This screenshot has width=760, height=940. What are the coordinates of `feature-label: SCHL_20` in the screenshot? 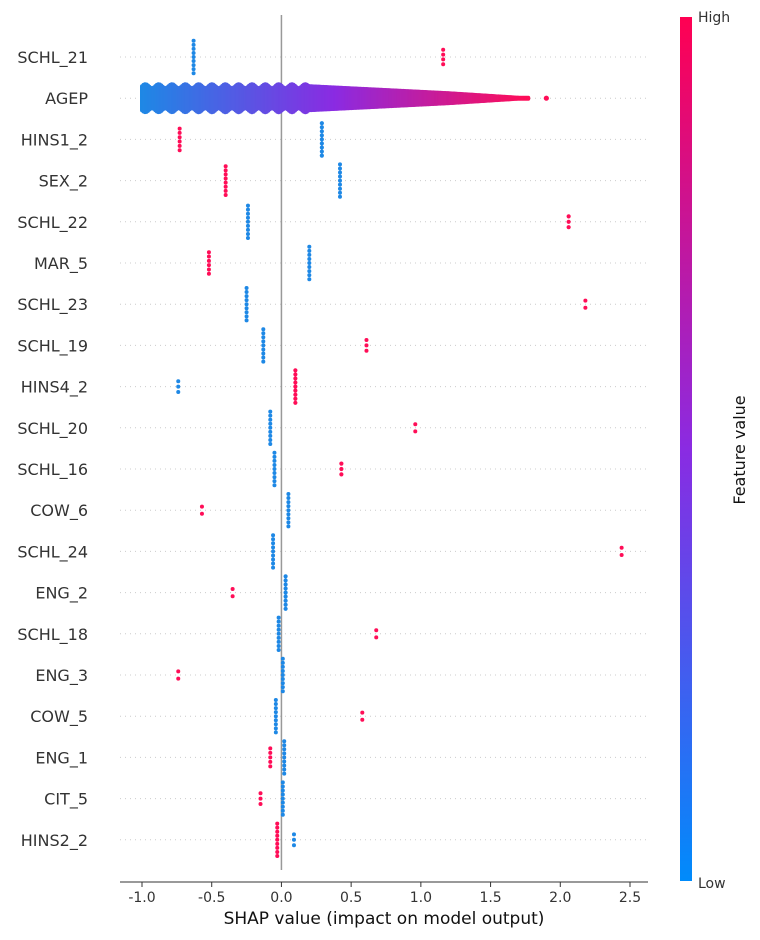 It's located at (52, 429).